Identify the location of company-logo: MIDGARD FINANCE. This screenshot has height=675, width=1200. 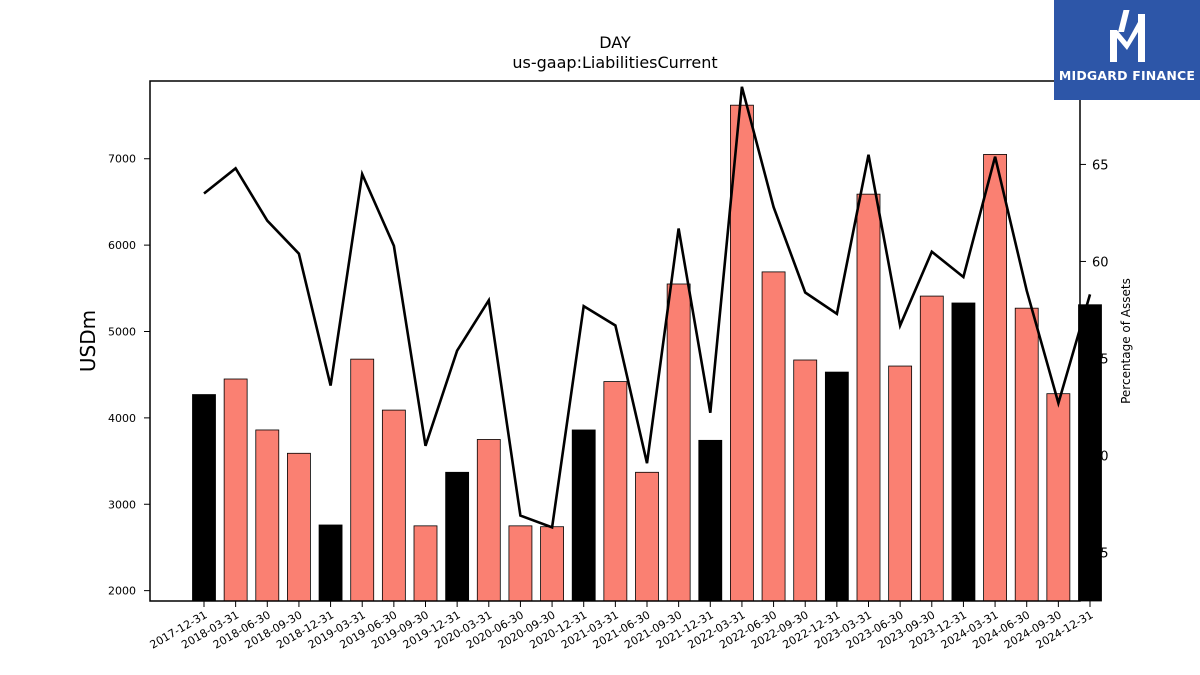
(1127, 50).